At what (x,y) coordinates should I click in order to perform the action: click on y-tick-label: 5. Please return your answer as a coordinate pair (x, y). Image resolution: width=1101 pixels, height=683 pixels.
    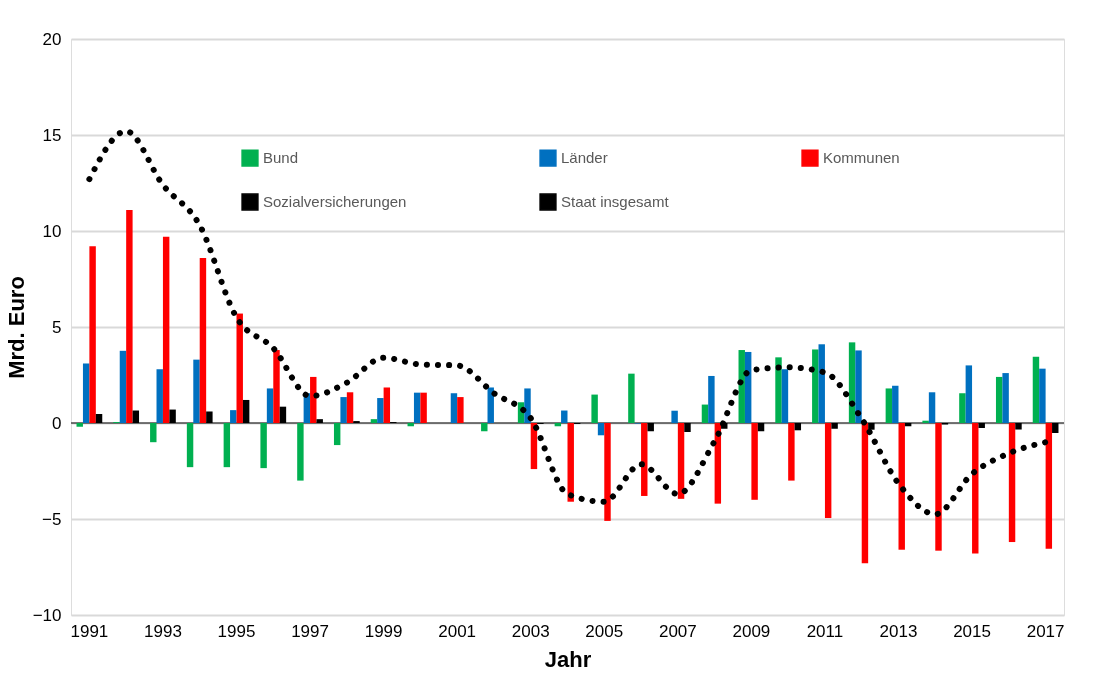
    Looking at the image, I should click on (57, 327).